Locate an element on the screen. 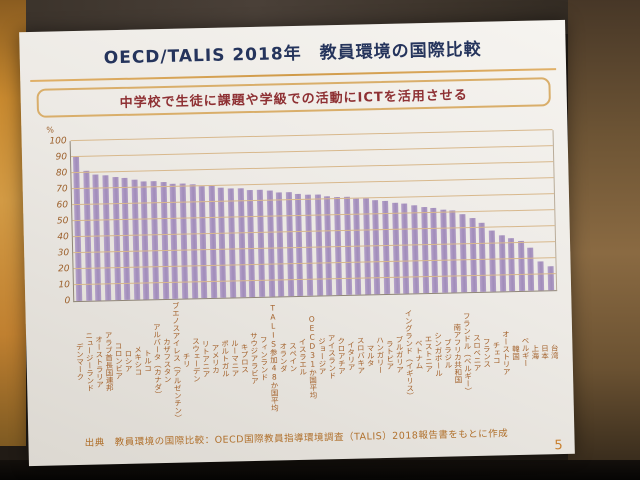 The width and height of the screenshot is (640, 480). y-axis-tick: 80 is located at coordinates (61, 173).